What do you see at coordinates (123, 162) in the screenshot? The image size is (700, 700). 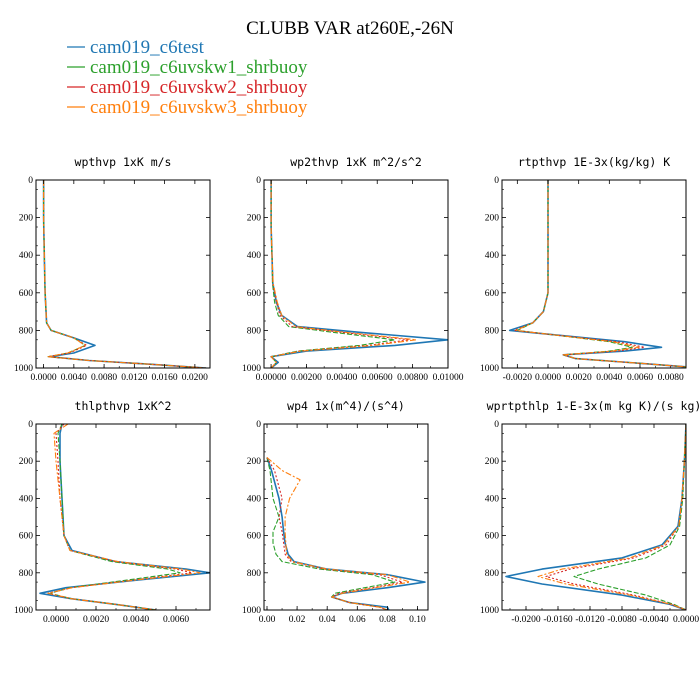 I see `panel-title: wpthvp 1xK m/s` at bounding box center [123, 162].